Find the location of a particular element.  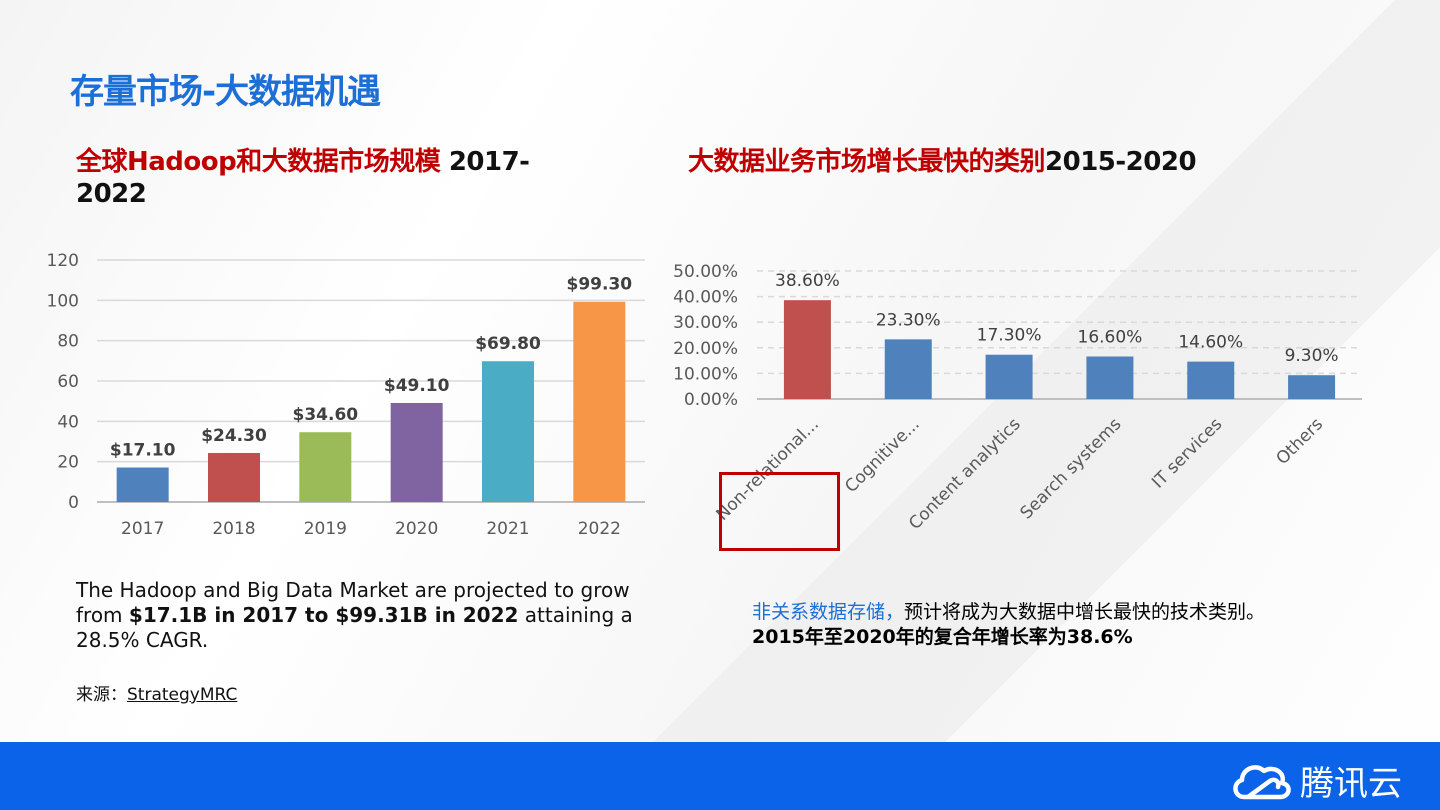

data-label: $99.30 is located at coordinates (600, 285).